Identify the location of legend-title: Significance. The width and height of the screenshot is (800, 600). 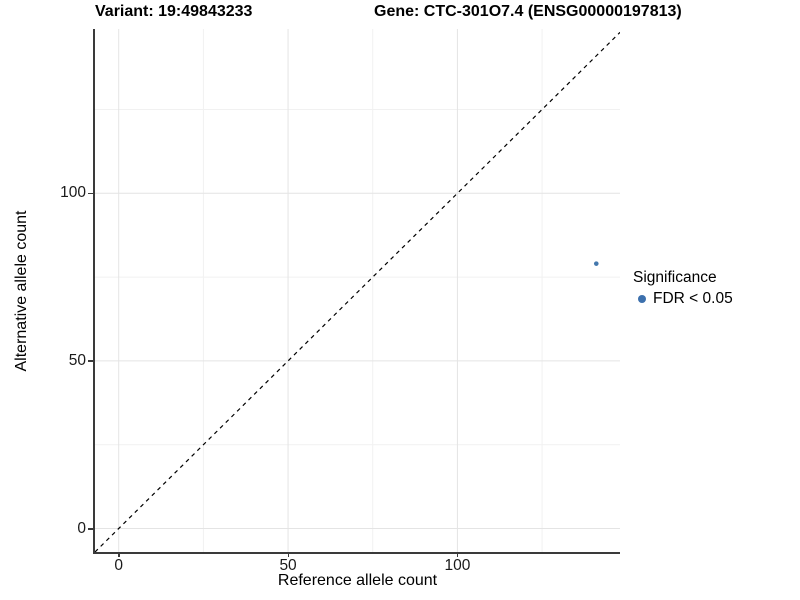
(675, 277).